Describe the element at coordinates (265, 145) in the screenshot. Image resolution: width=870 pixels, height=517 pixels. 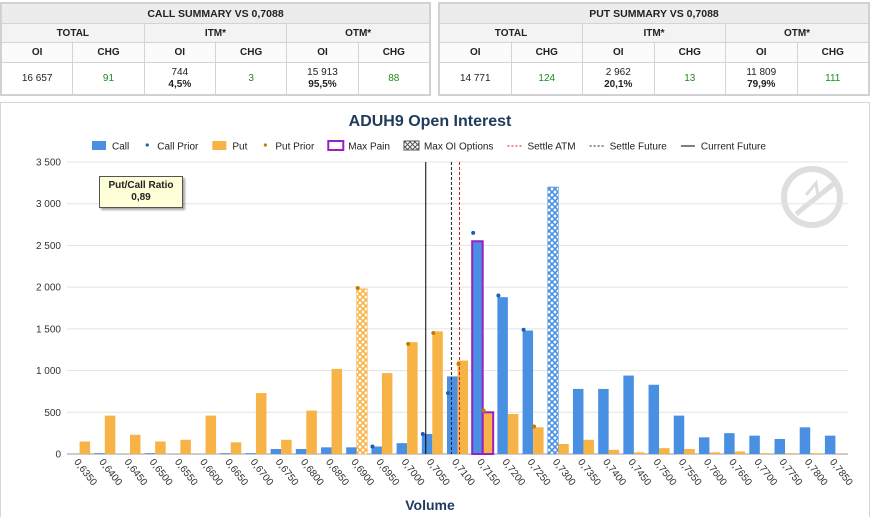
I see `legend-swatch` at that location.